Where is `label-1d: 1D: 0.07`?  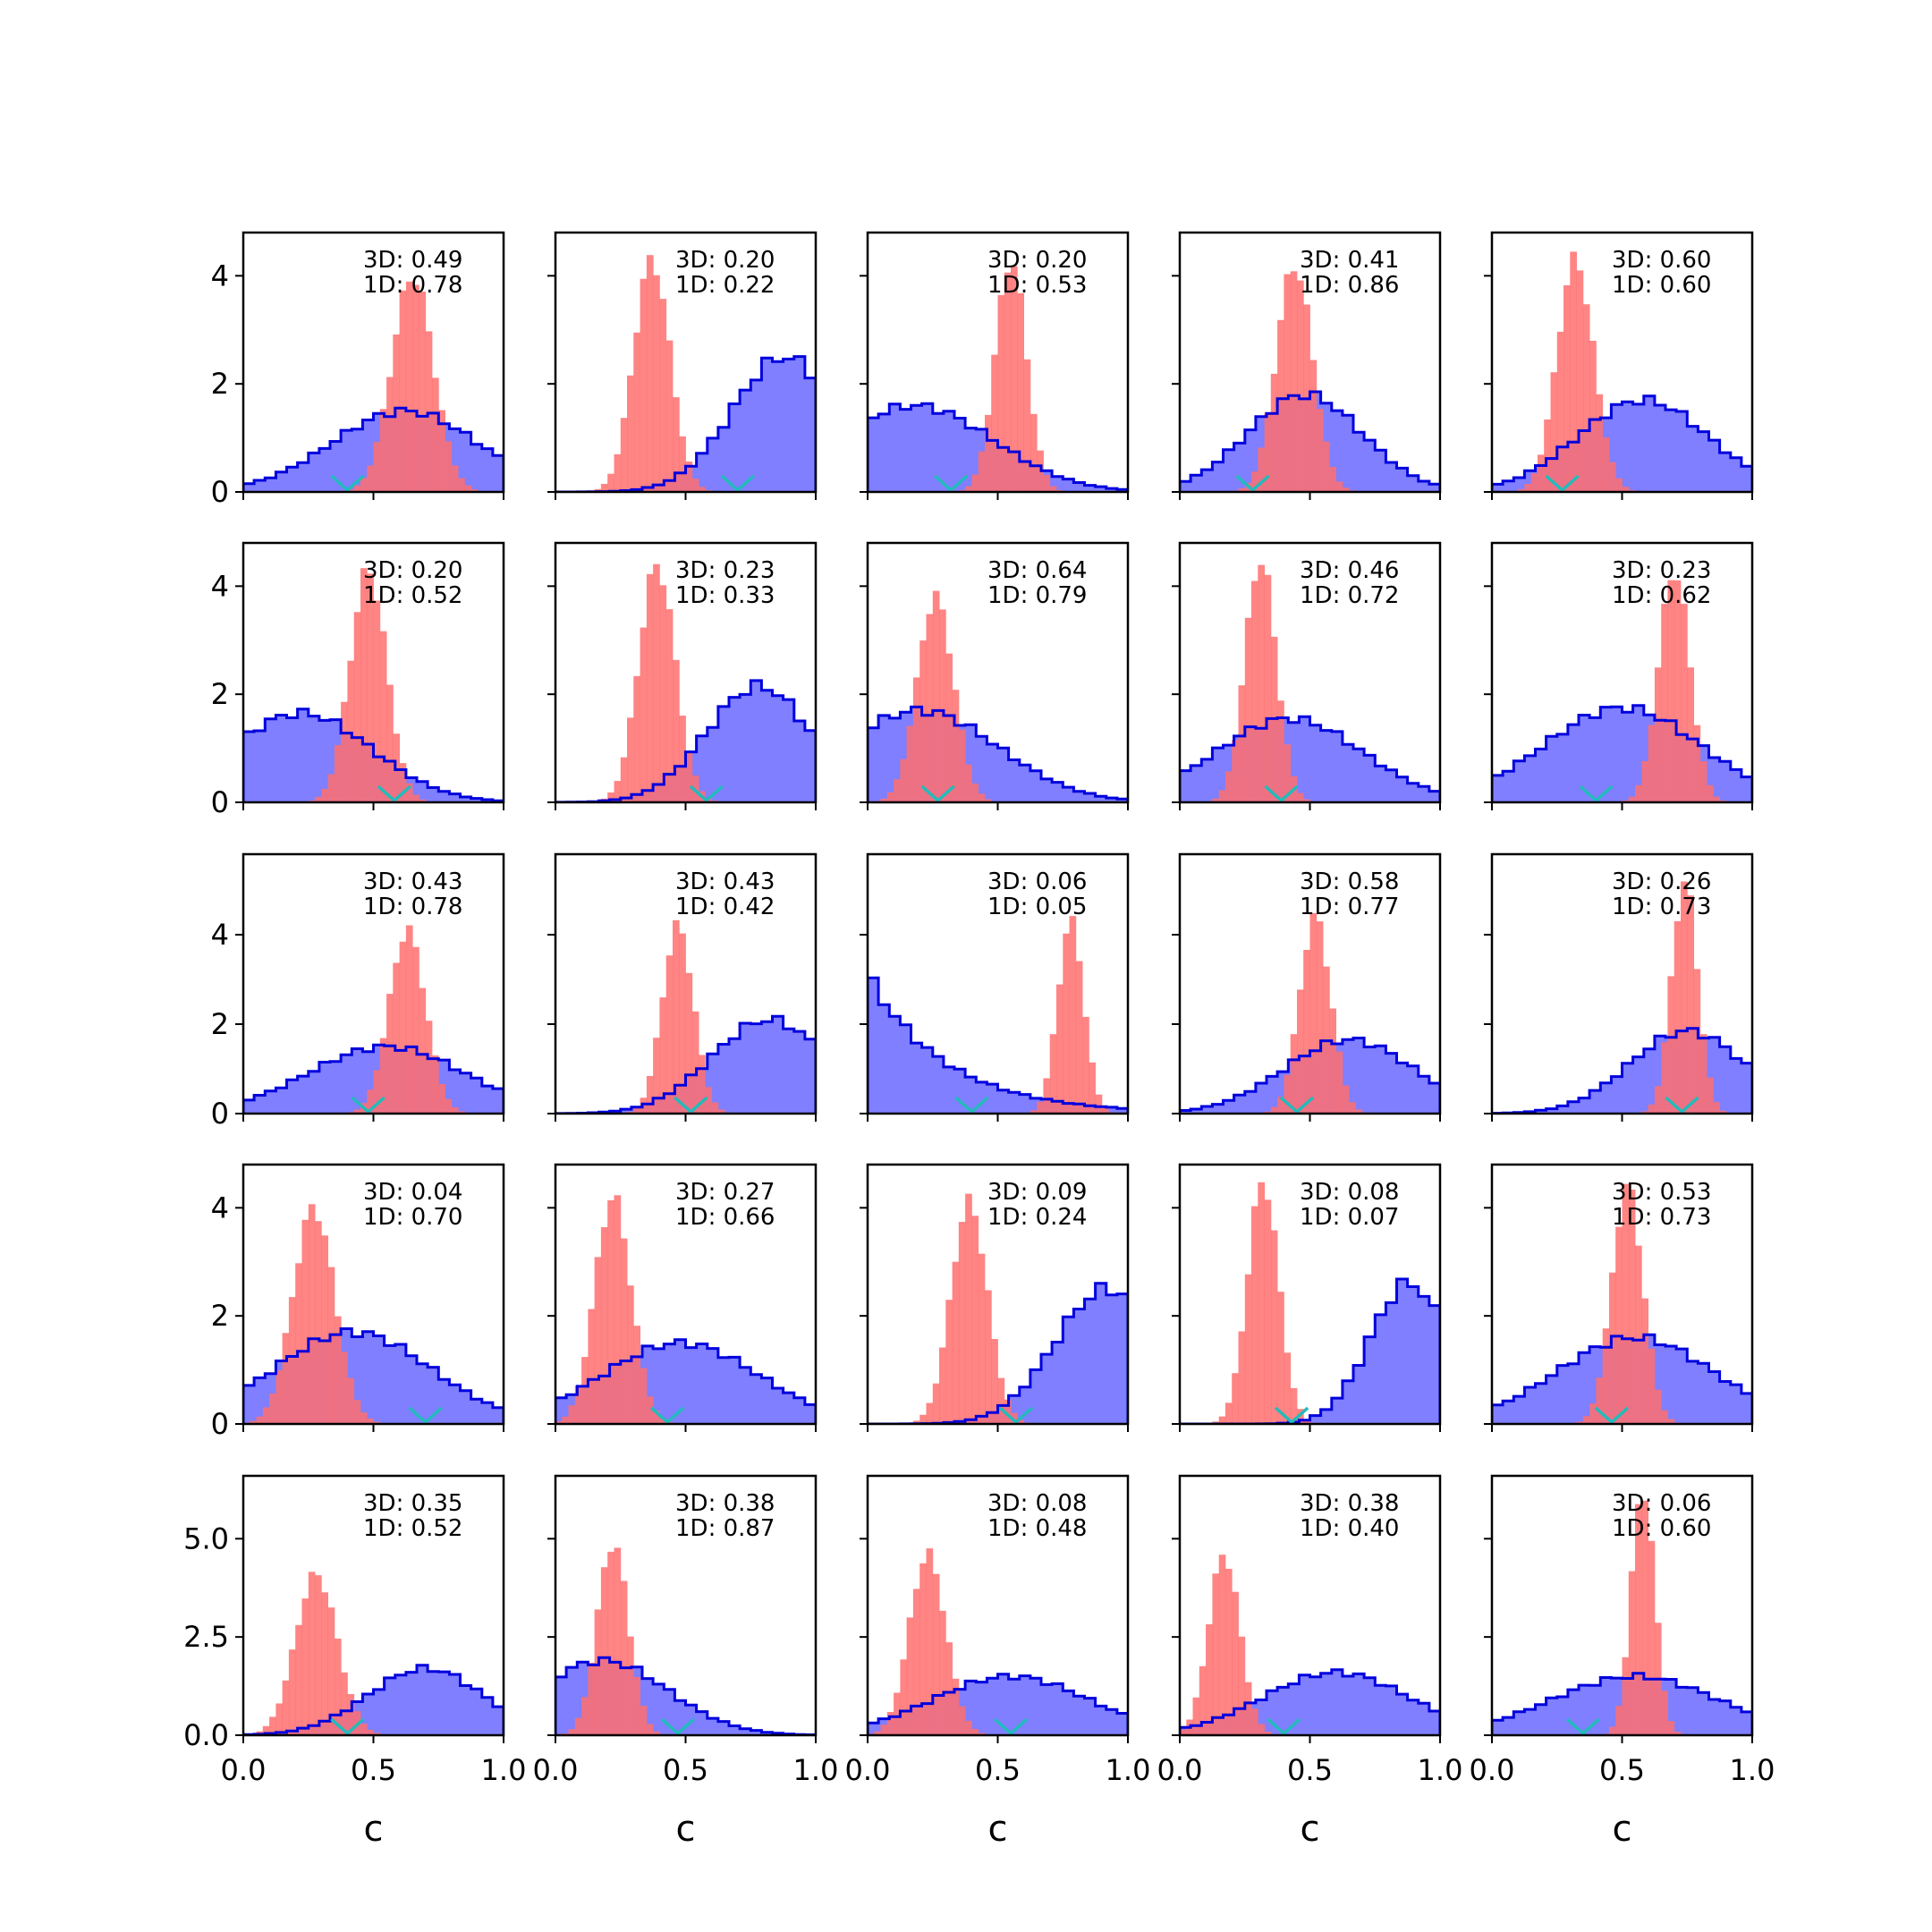
label-1d: 1D: 0.07 is located at coordinates (1349, 1217).